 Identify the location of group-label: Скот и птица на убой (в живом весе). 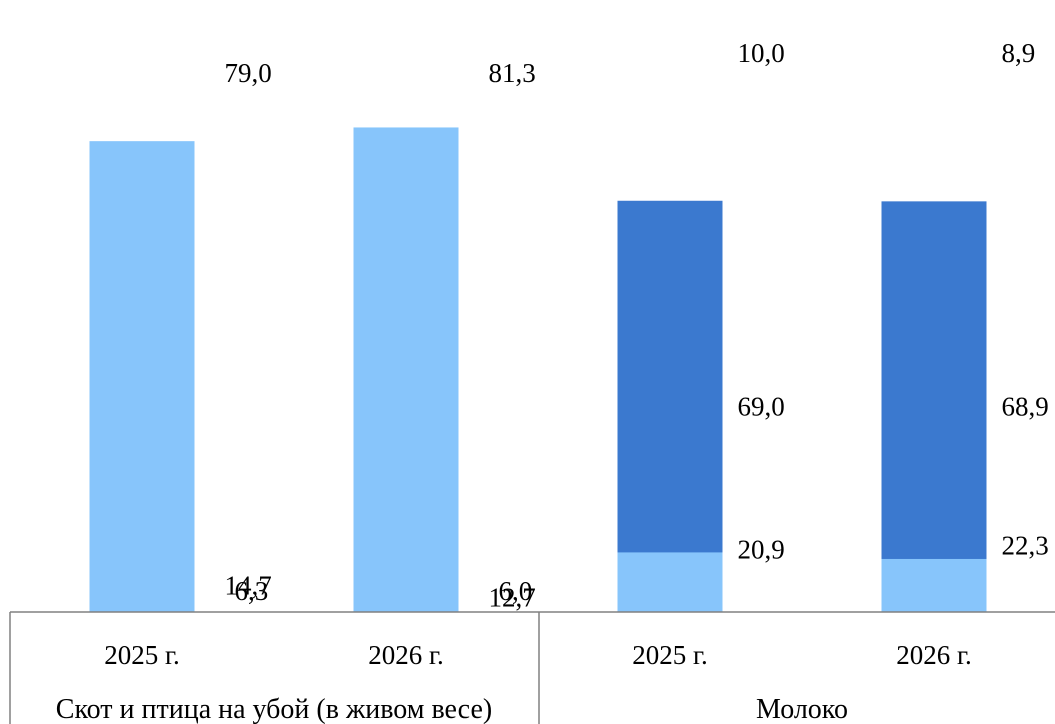
(274, 709).